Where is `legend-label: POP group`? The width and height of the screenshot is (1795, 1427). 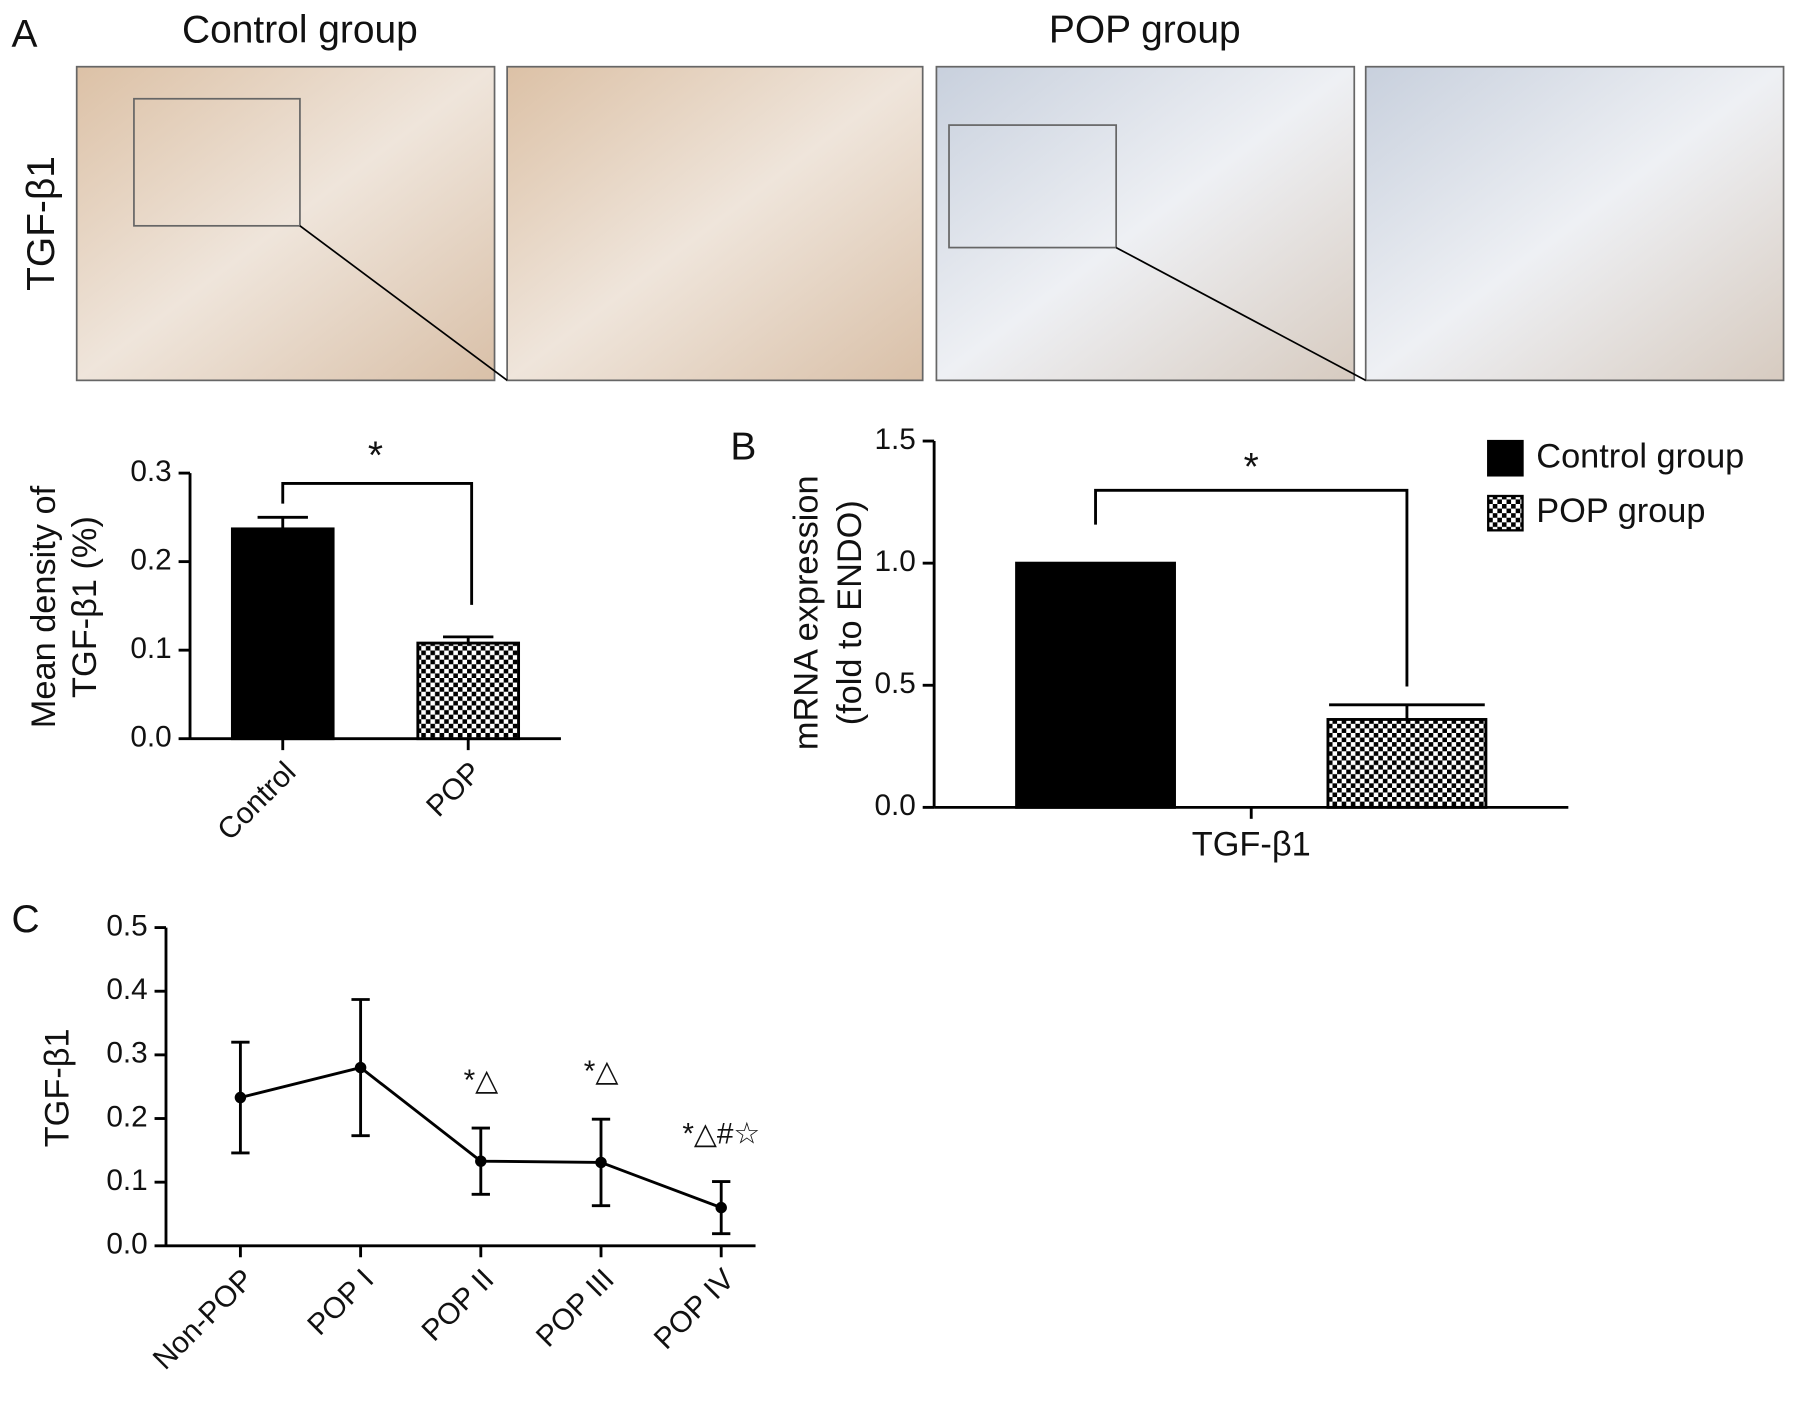
legend-label: POP group is located at coordinates (1620, 511).